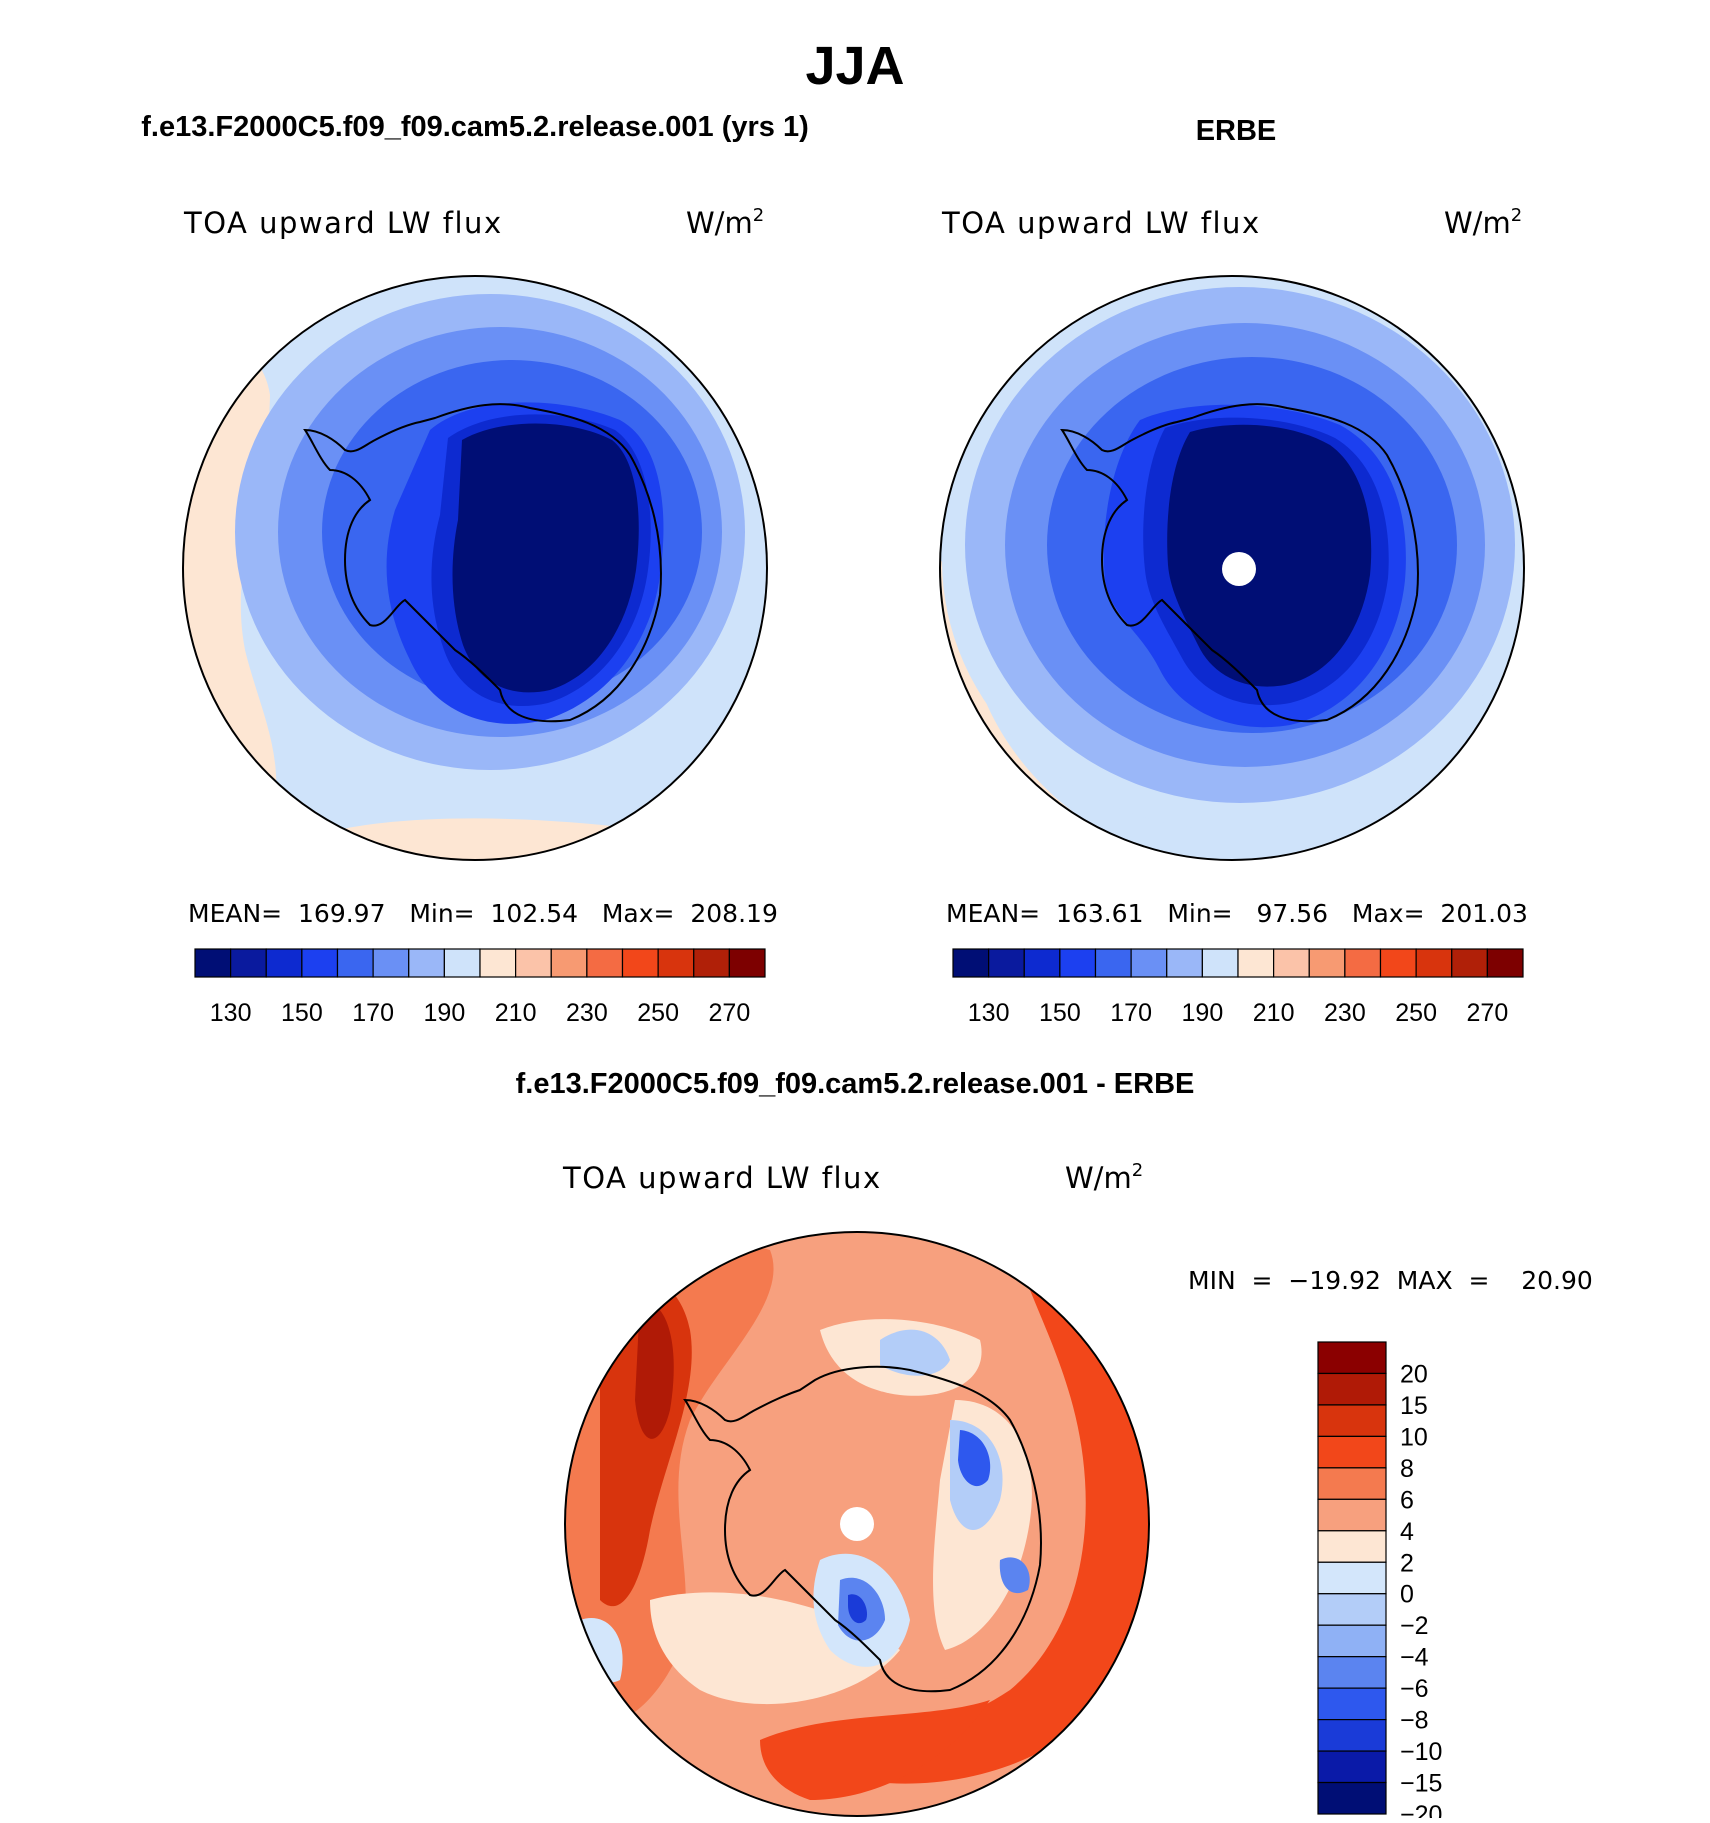 The height and width of the screenshot is (1823, 1710). Describe the element at coordinates (1483, 222) in the screenshot. I see `panel-b-units: W/m2` at that location.